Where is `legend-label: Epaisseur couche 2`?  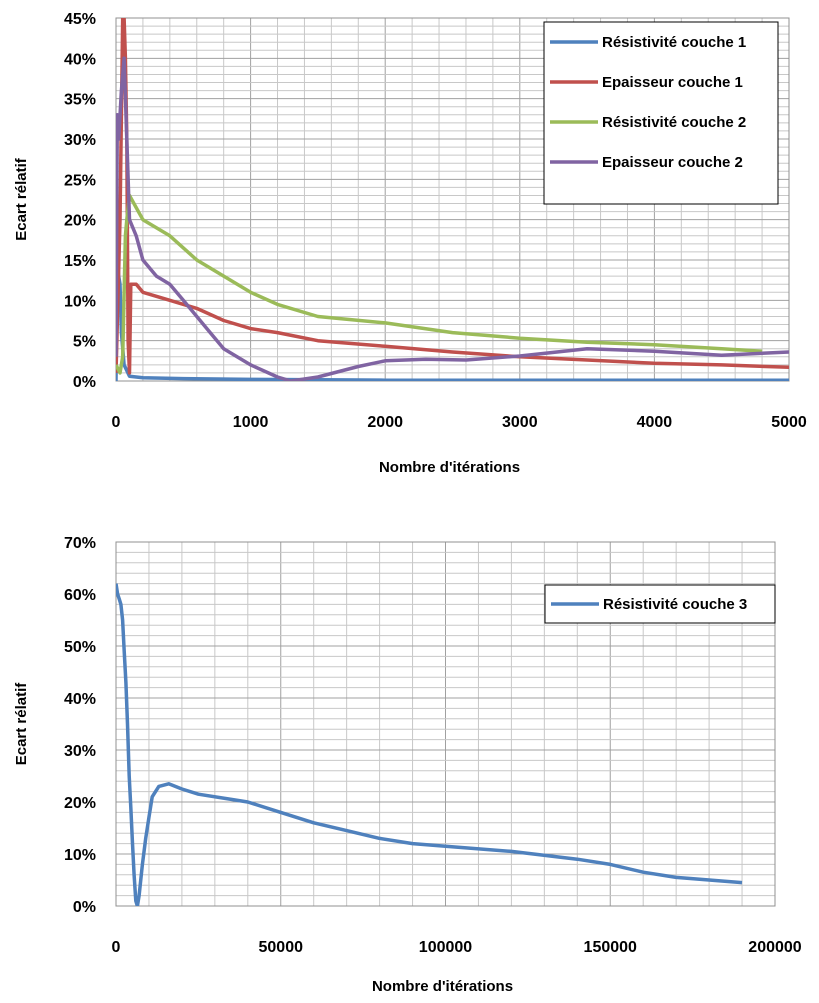 legend-label: Epaisseur couche 2 is located at coordinates (672, 162).